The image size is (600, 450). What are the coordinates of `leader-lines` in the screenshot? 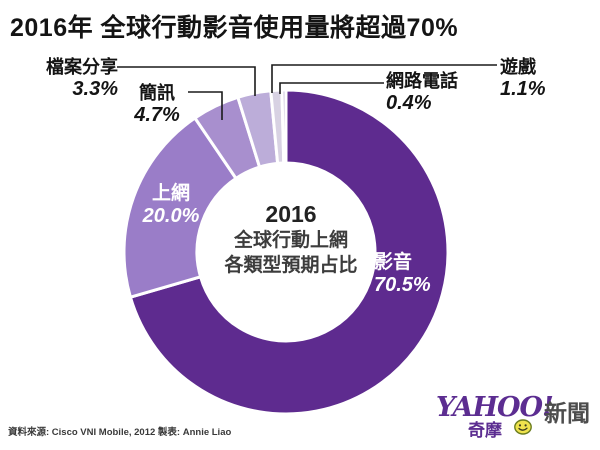 It's located at (307, 92).